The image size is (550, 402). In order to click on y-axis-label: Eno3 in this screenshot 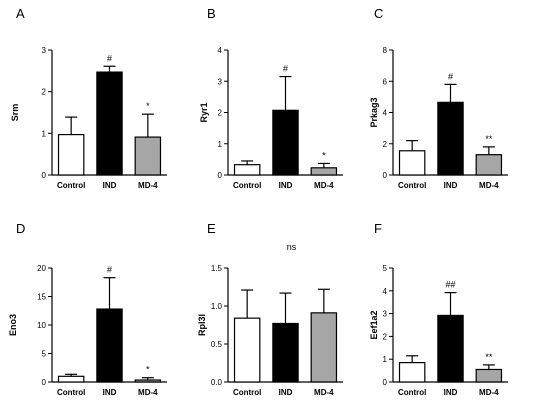, I will do `click(13, 325)`.